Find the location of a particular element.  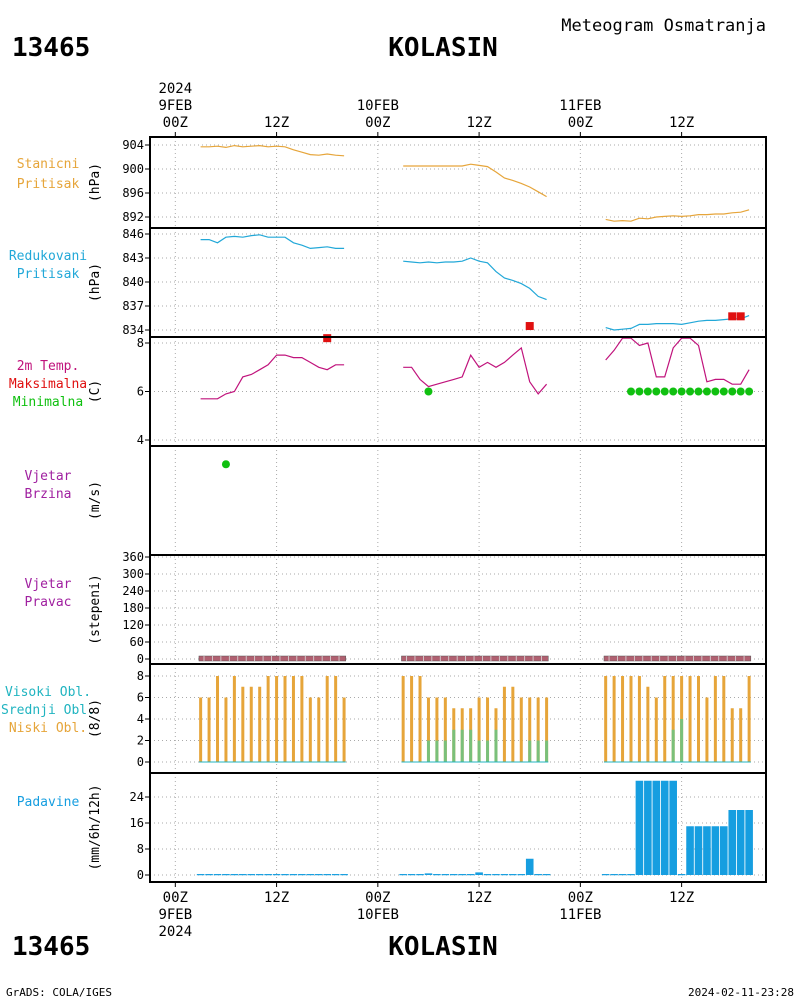

station-name-bottom: KOLASIN is located at coordinates (443, 947).